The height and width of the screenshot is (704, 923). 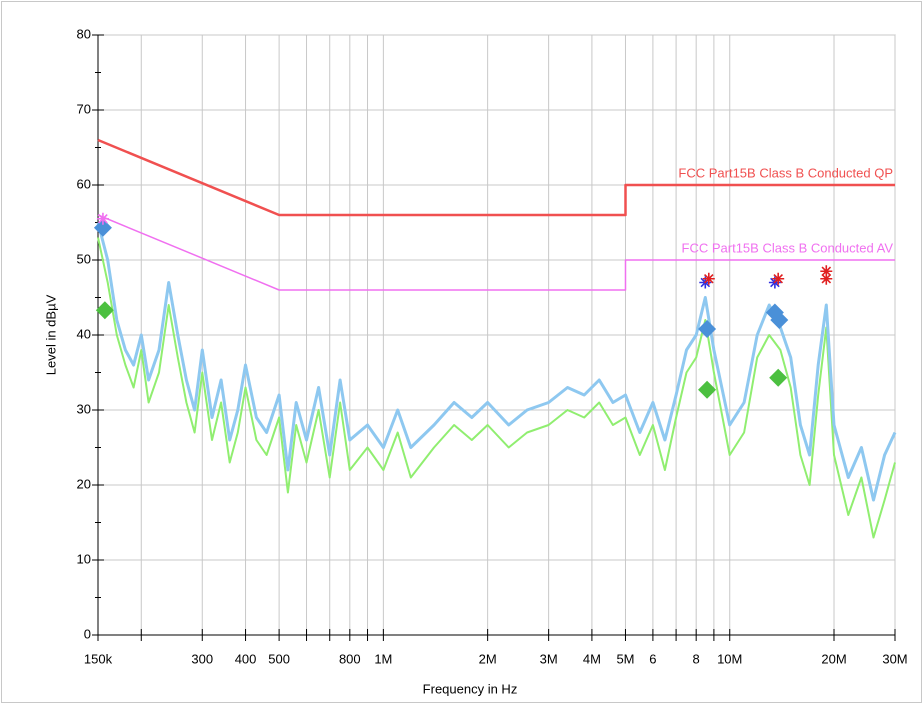 I want to click on y-tick-label: 40, so click(x=84, y=333).